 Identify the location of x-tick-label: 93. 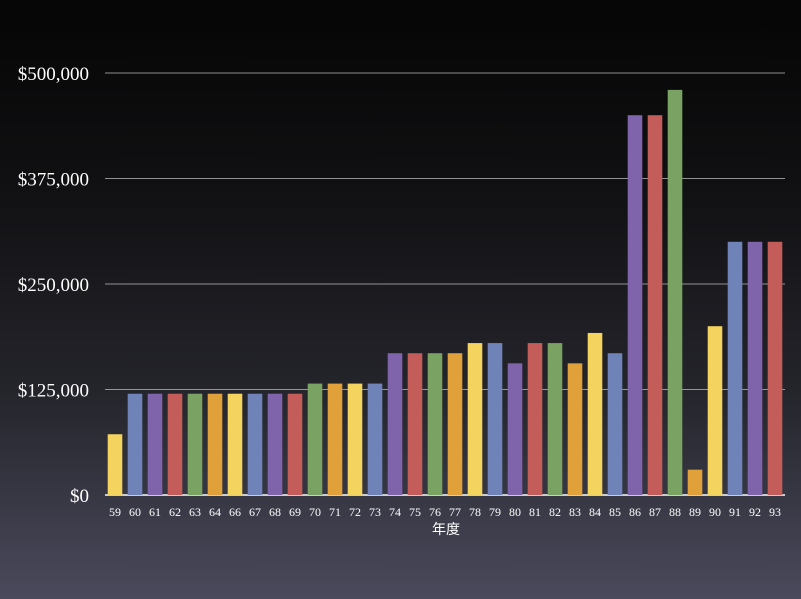
(775, 512).